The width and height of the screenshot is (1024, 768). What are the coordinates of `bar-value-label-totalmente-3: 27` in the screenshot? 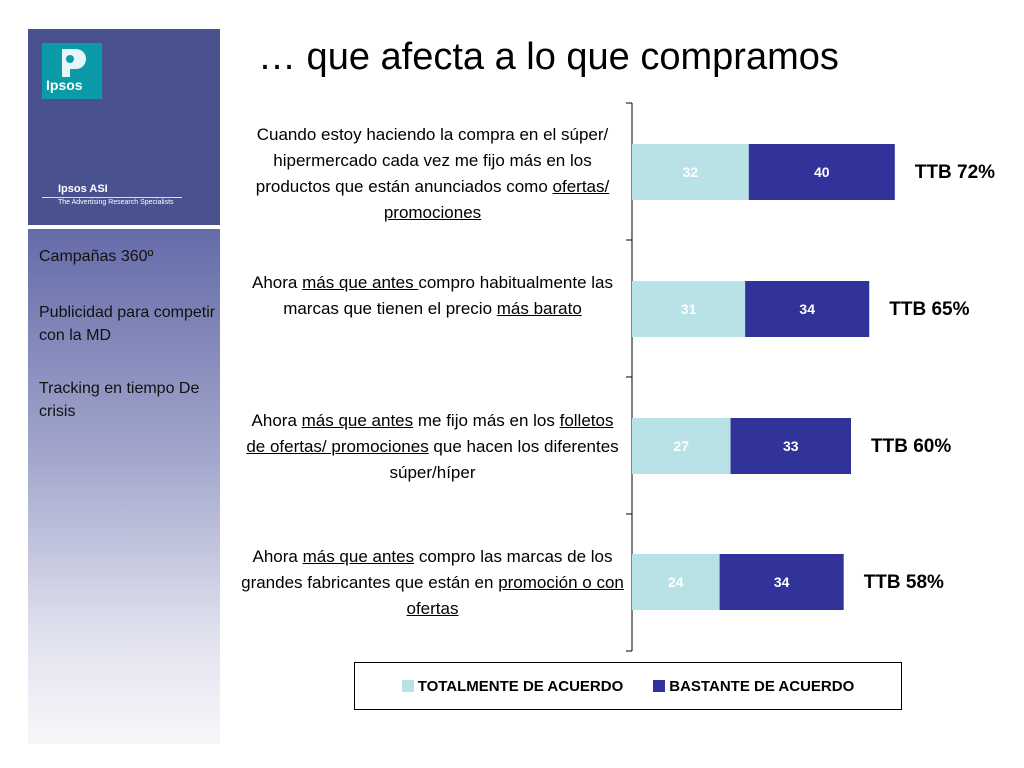 It's located at (681, 446).